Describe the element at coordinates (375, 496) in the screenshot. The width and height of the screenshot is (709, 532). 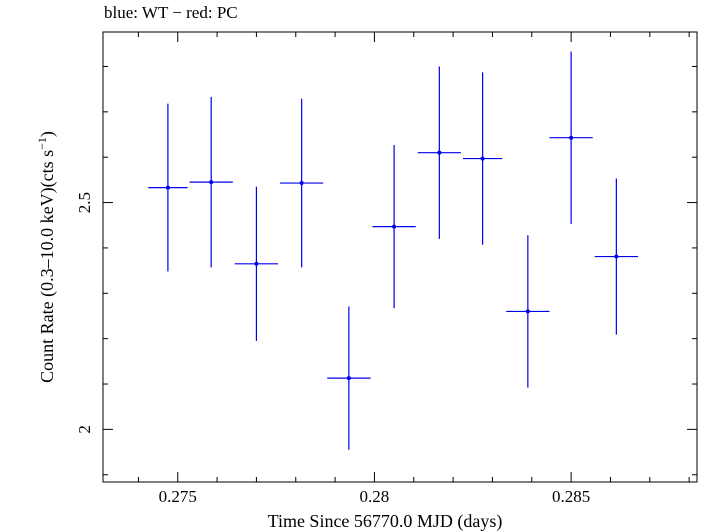
I see `x-tick-label: 0.28` at that location.